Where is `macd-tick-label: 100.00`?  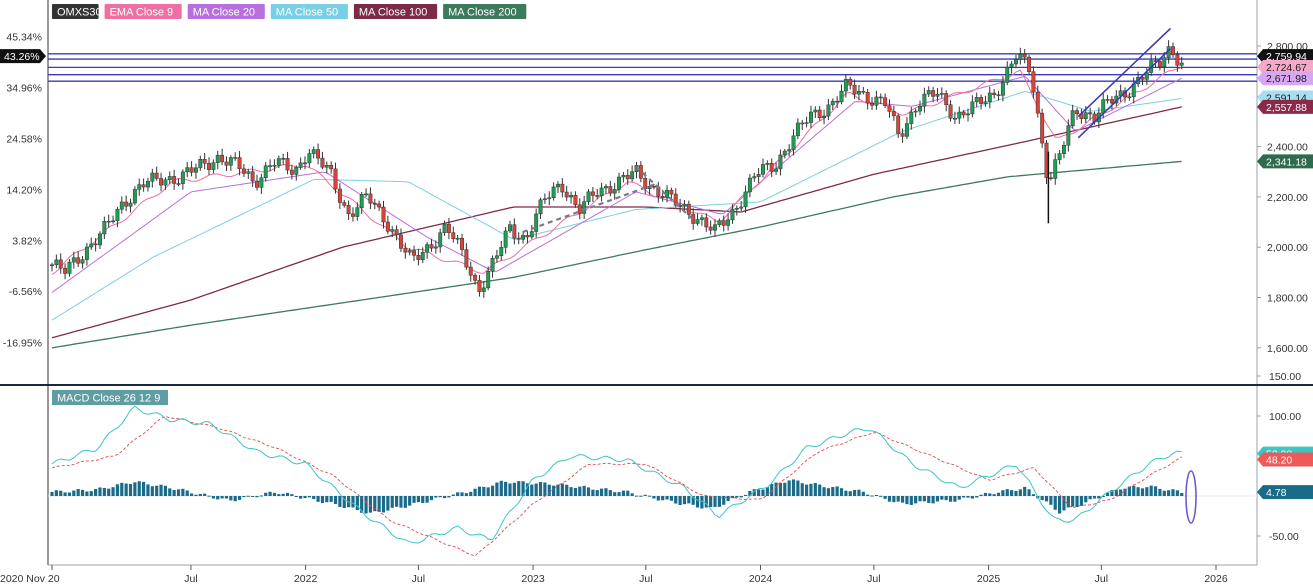 macd-tick-label: 100.00 is located at coordinates (1285, 417).